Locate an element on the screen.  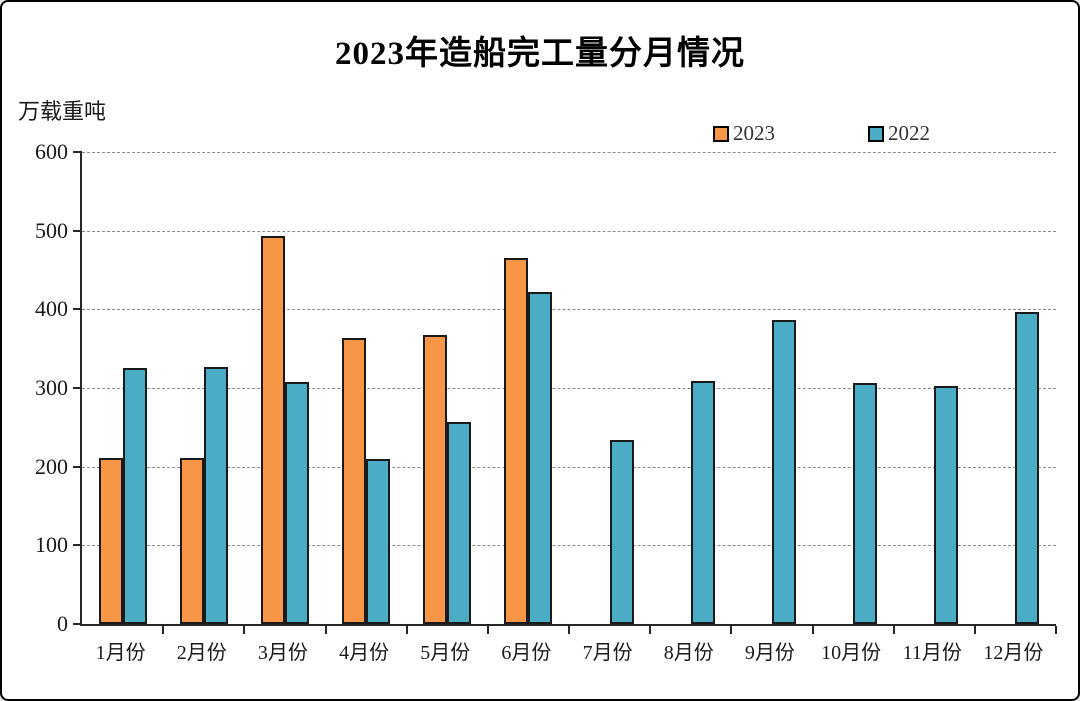
x-axis-label-7月份: 7月份 is located at coordinates (607, 653).